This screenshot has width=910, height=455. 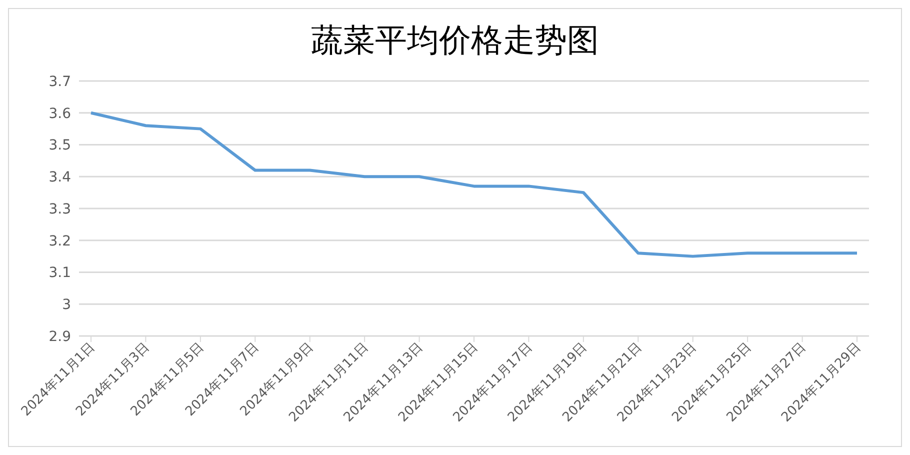 I want to click on y-tick-label: 2.9, so click(x=59, y=336).